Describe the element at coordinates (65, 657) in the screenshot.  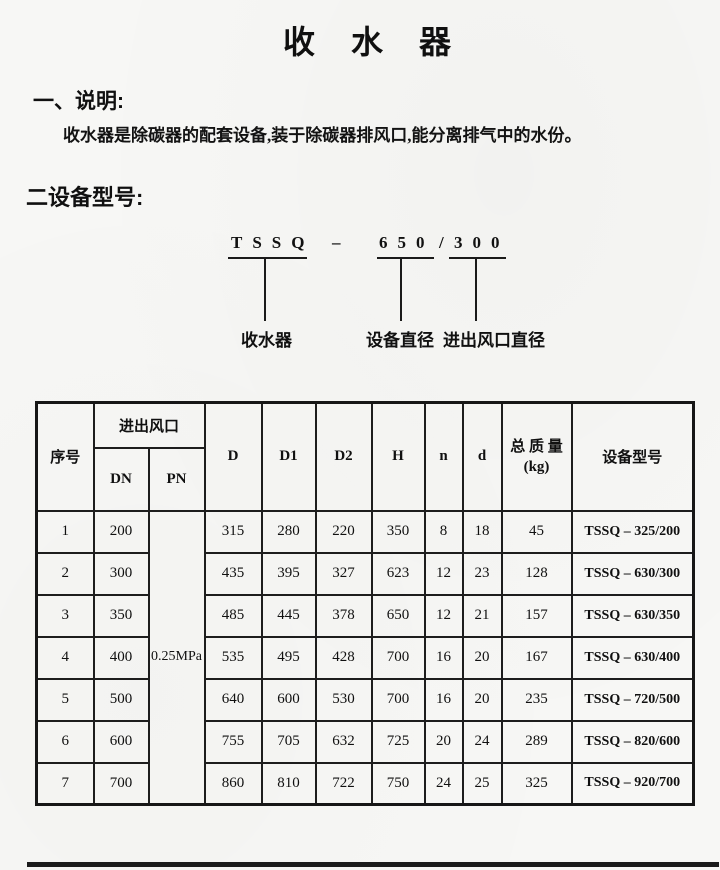
I see `cell-value: 4` at that location.